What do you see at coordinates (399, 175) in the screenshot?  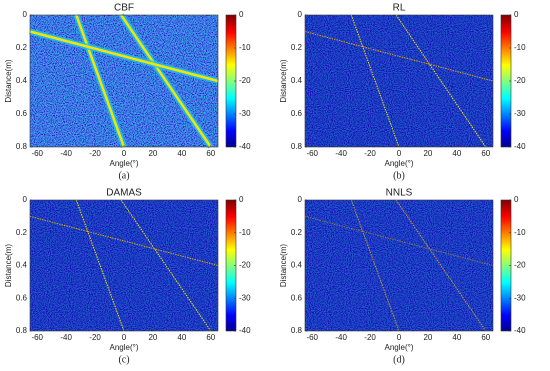 I see `caption: (b)` at bounding box center [399, 175].